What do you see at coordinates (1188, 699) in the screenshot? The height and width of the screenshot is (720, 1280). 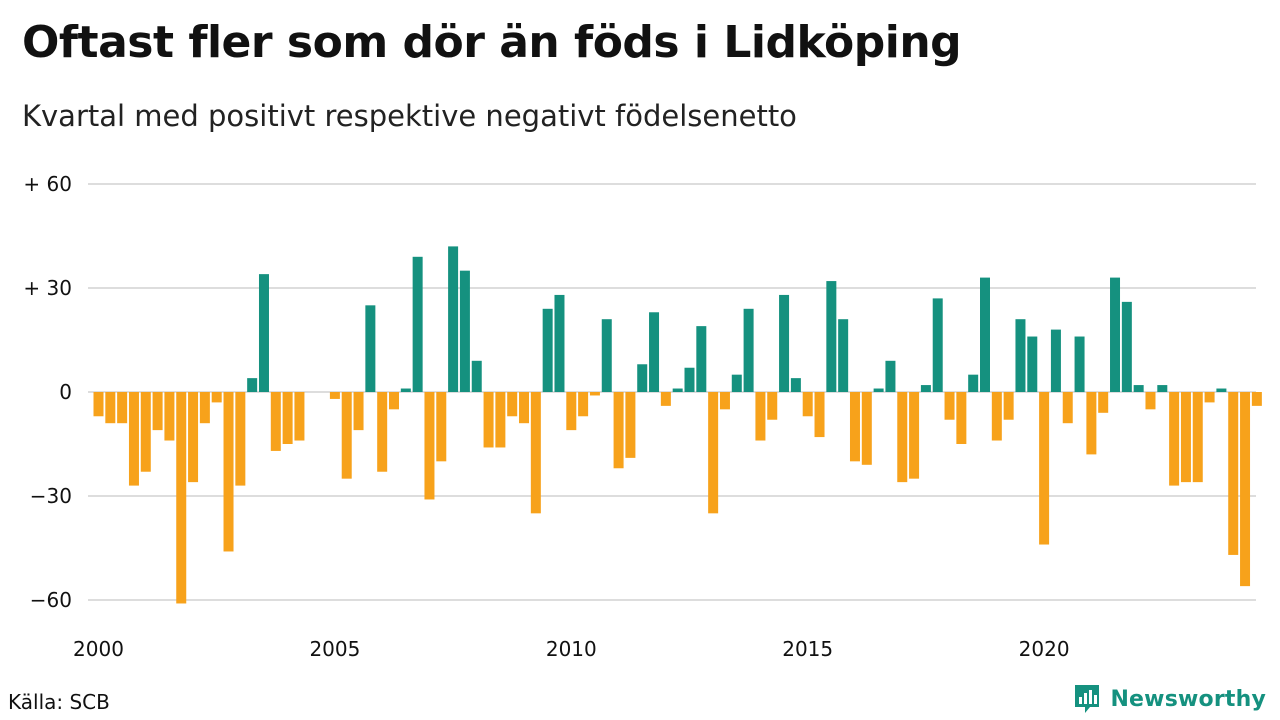 I see `brand-name: Newsworthy` at bounding box center [1188, 699].